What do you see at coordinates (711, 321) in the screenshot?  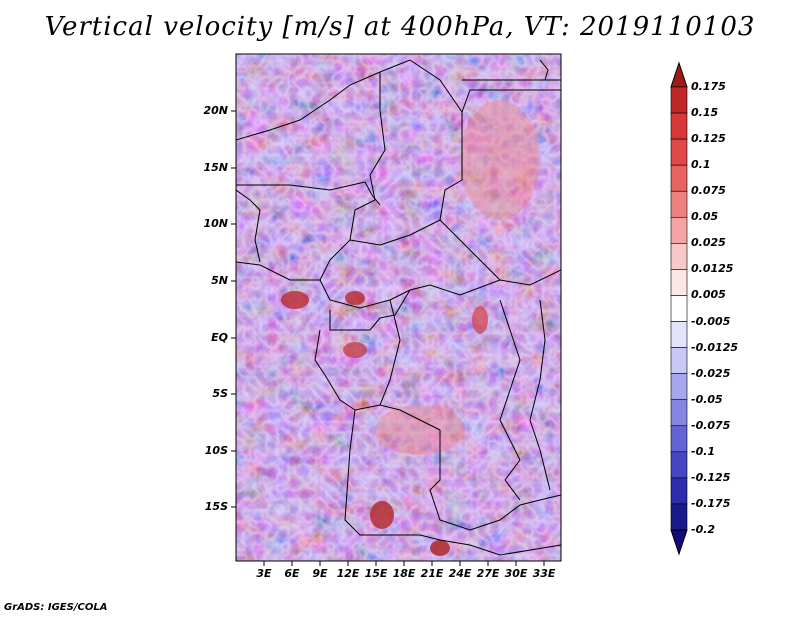 I see `colorbar-label: -0.005` at bounding box center [711, 321].